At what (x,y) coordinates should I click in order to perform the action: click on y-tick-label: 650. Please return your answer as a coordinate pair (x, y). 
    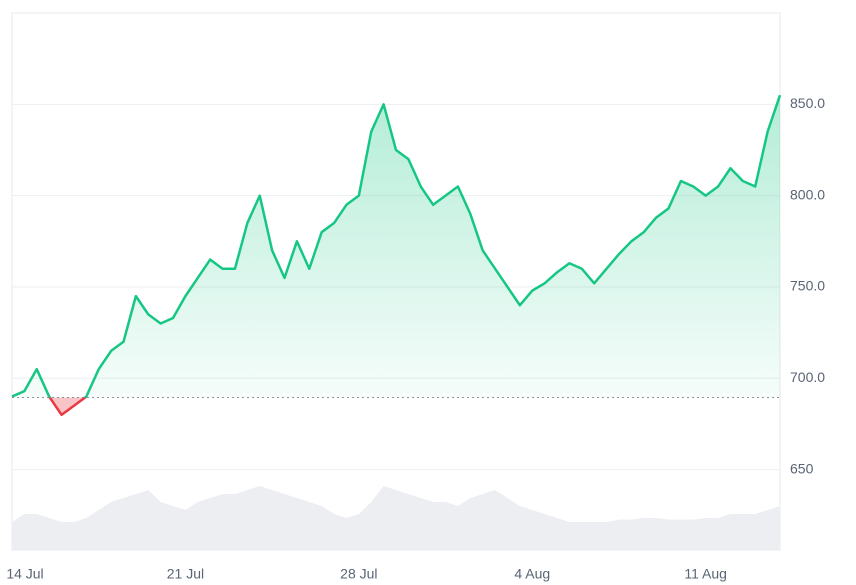
    Looking at the image, I should click on (802, 468).